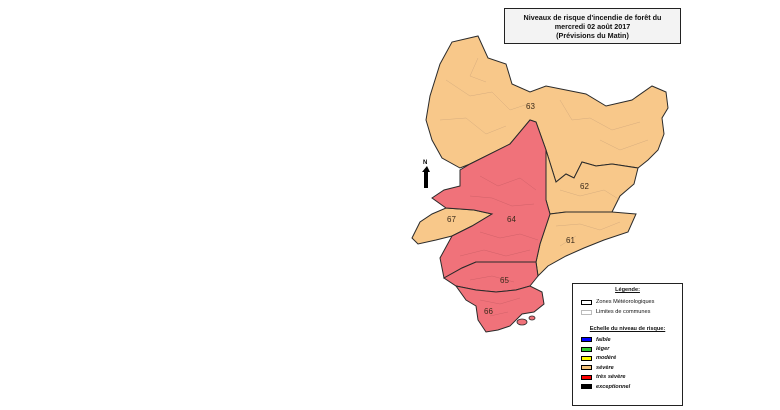  I want to click on risk-level-item: exceptionnel, so click(627, 386).